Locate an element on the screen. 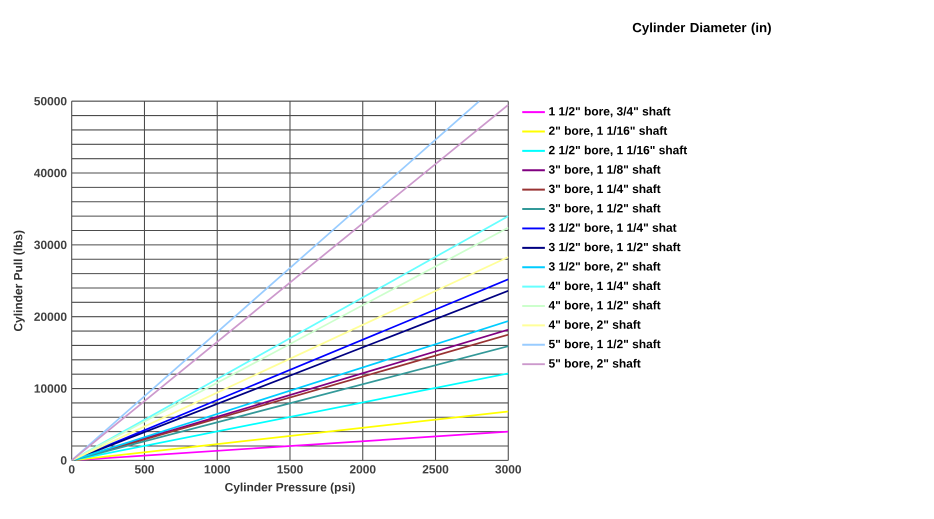 Image resolution: width=934 pixels, height=519 pixels. legend-label: 5" bore, 2" shaft is located at coordinates (594, 364).